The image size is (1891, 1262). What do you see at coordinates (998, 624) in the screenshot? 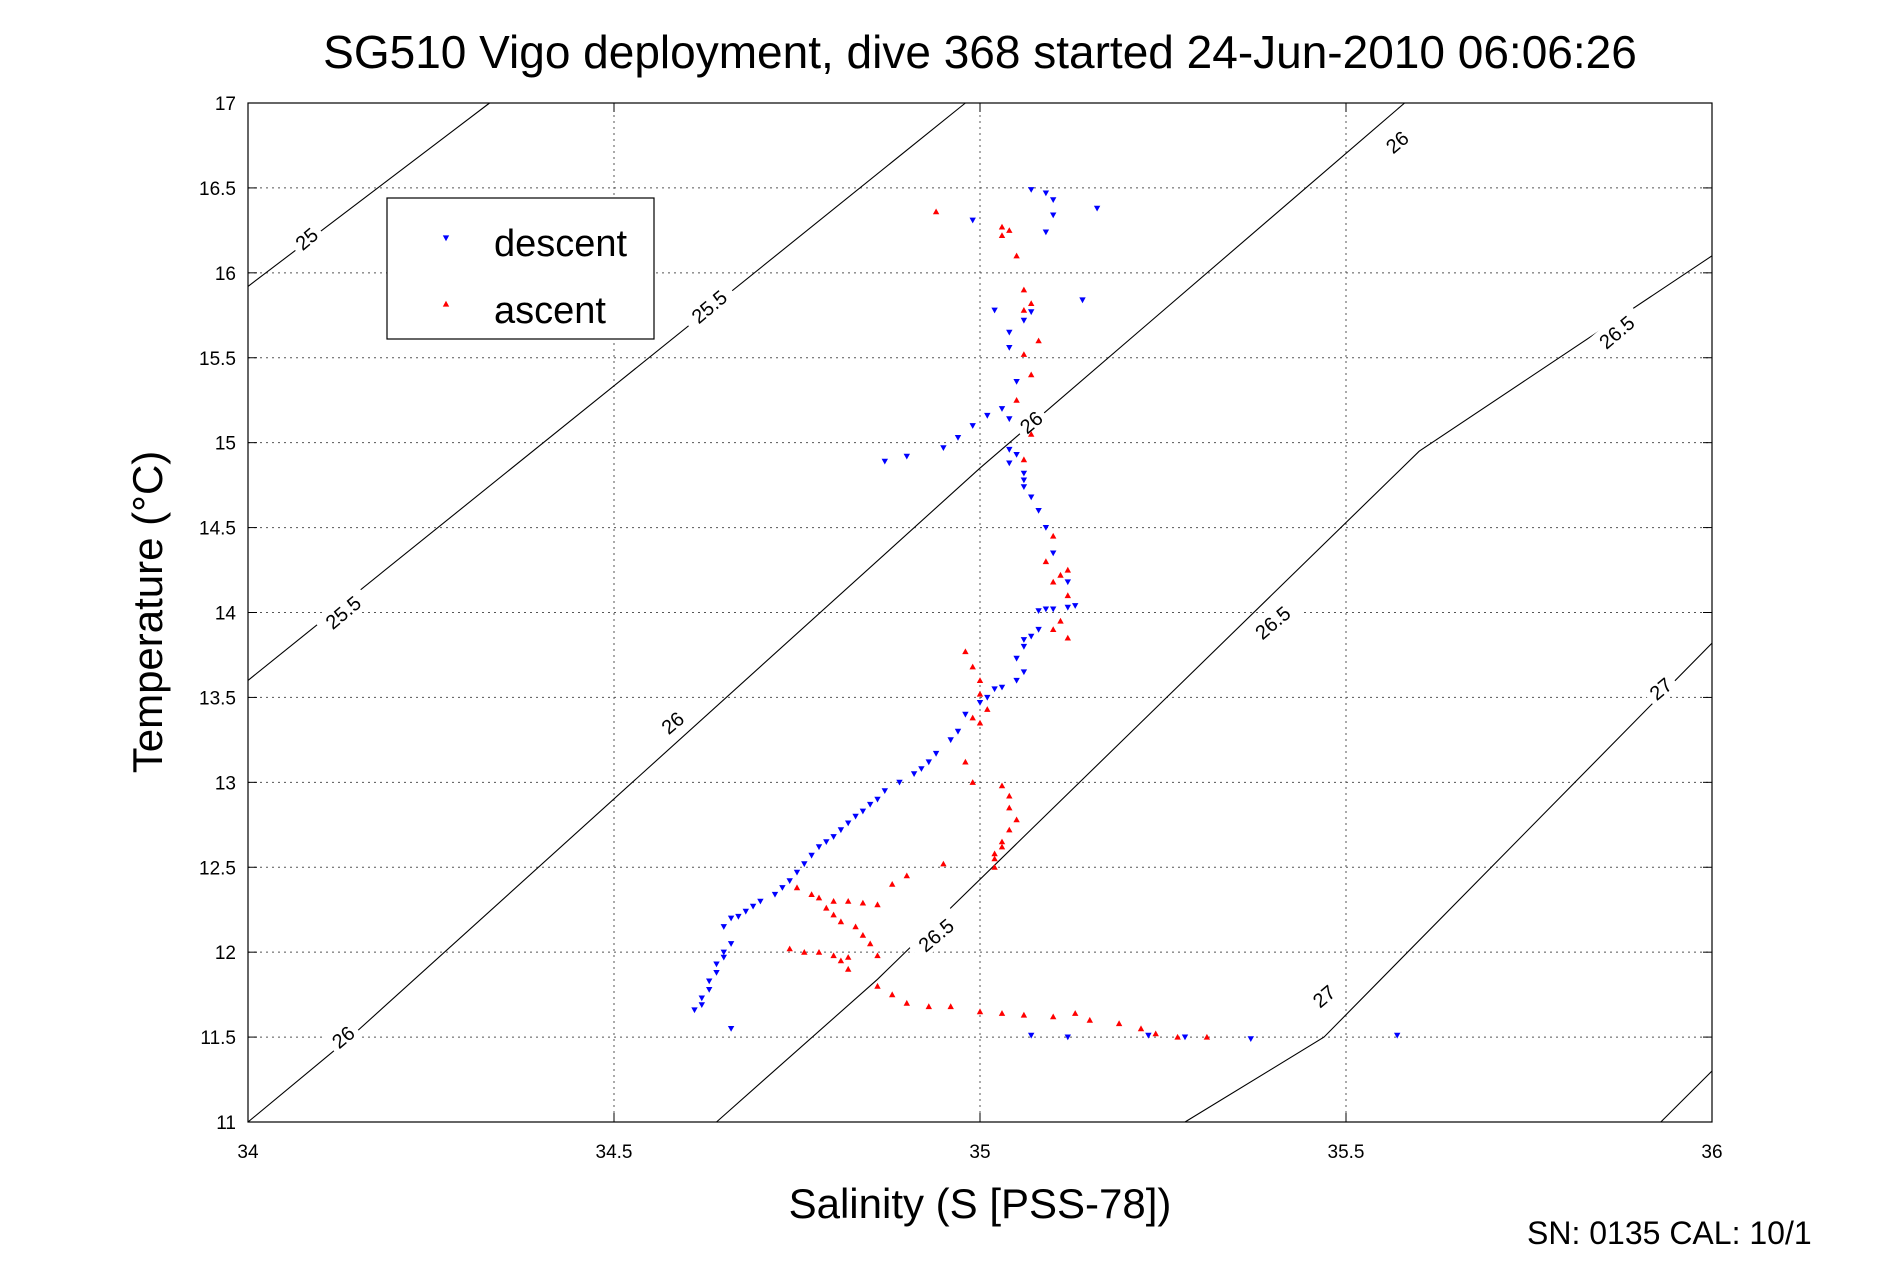
I see `ascent-series` at bounding box center [998, 624].